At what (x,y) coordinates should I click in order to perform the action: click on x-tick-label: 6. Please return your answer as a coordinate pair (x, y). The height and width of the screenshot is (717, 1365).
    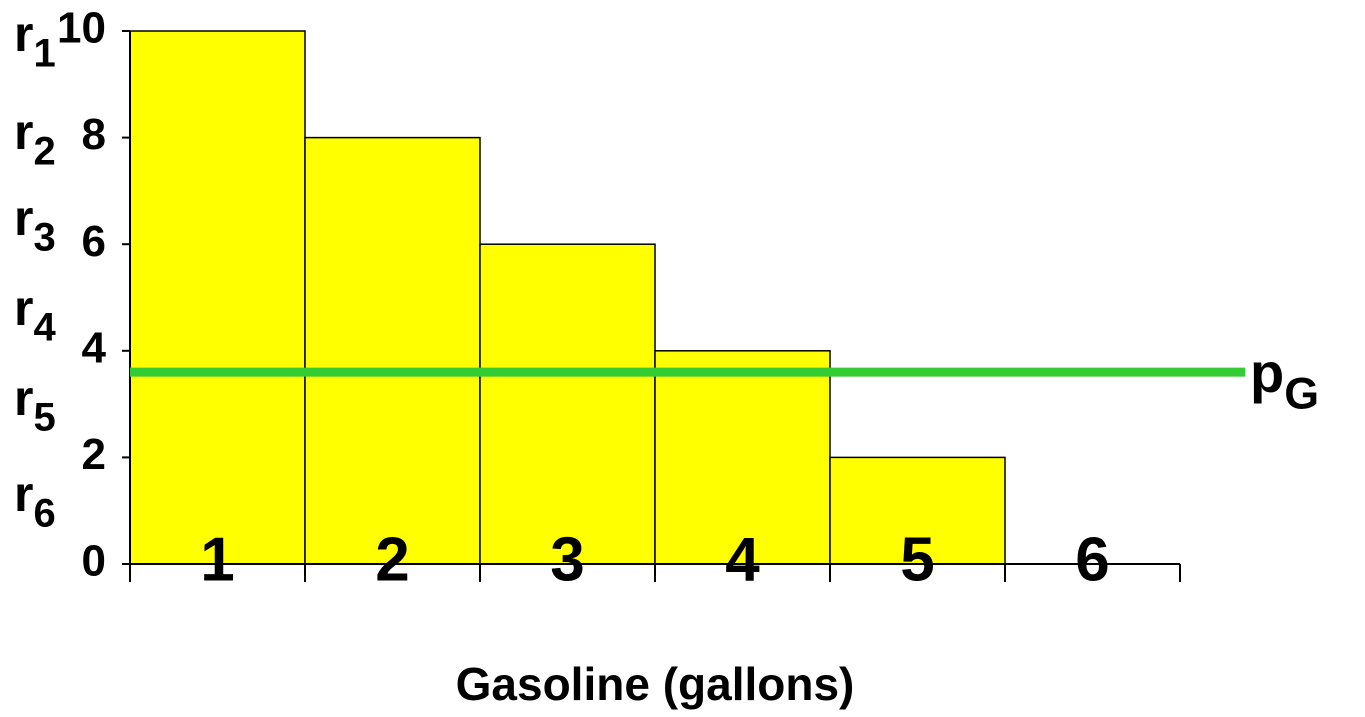
    Looking at the image, I should click on (1092, 559).